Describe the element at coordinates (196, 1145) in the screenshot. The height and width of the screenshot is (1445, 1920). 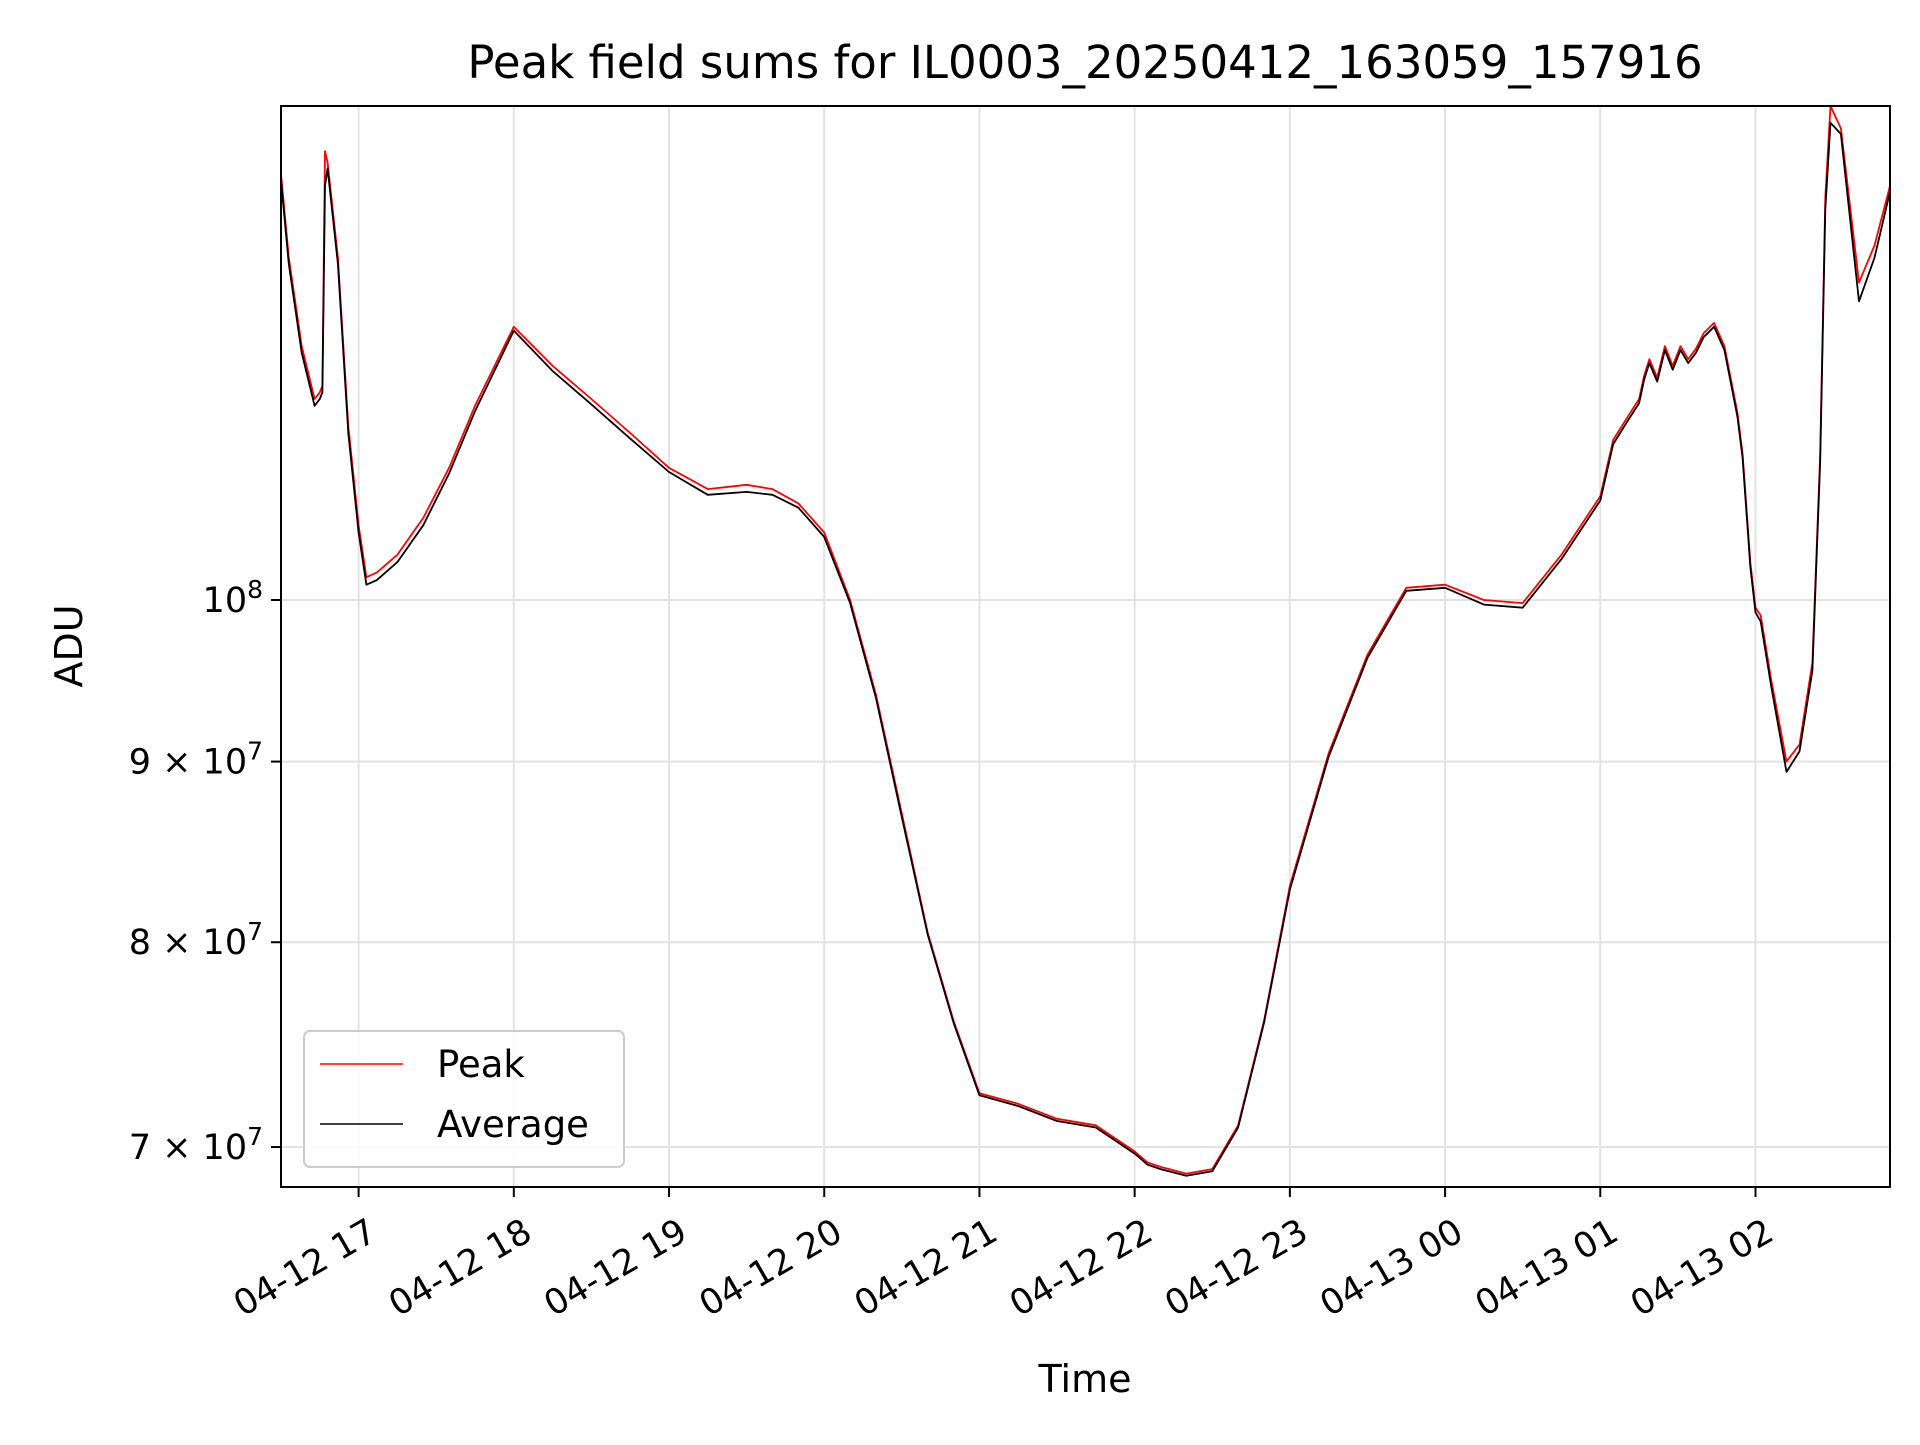
I see `y-tick-label: 7 × 107` at that location.